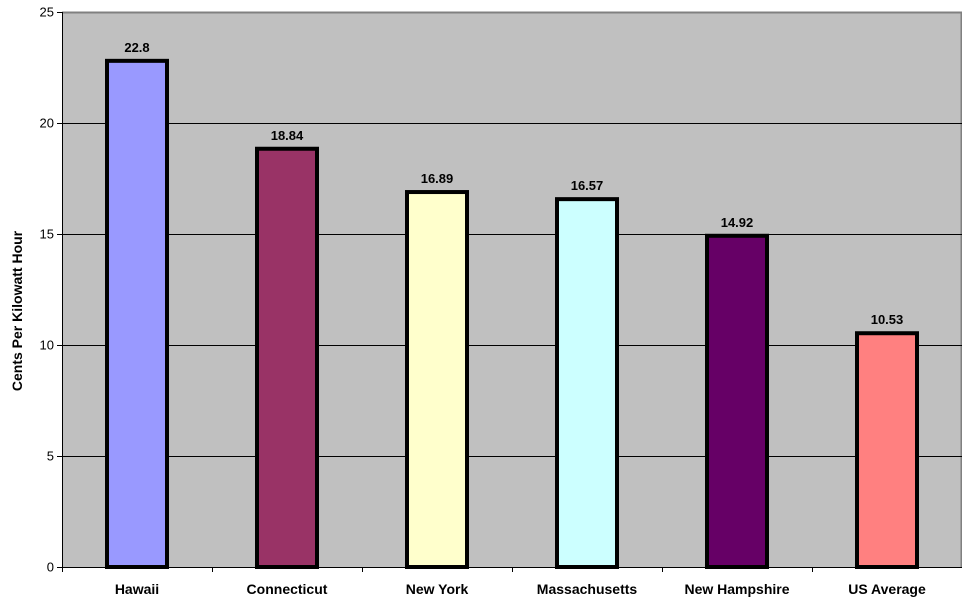  What do you see at coordinates (887, 319) in the screenshot?
I see `data-label: 10.53` at bounding box center [887, 319].